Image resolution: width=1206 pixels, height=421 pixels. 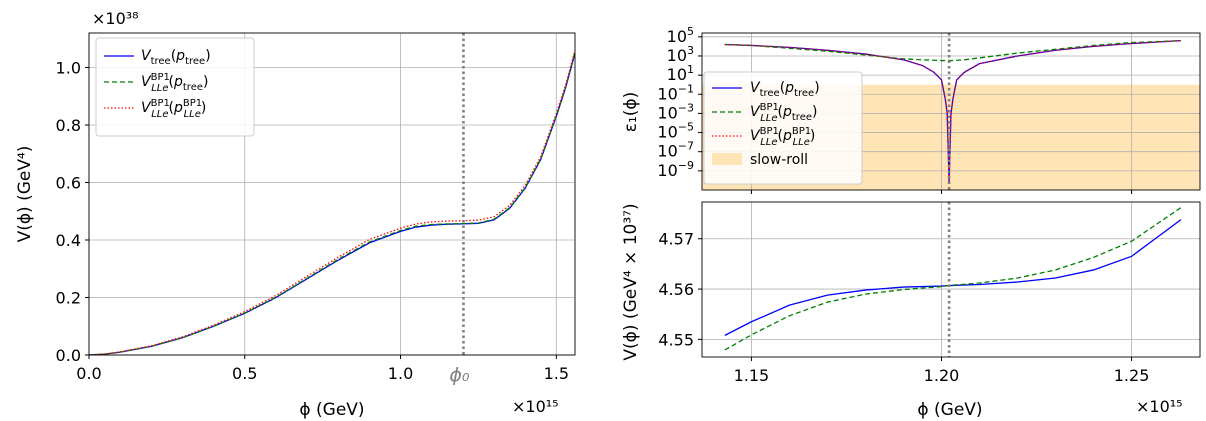 What do you see at coordinates (115, 18) in the screenshot?
I see `left-y-multiplier: ×10³⁸` at bounding box center [115, 18].